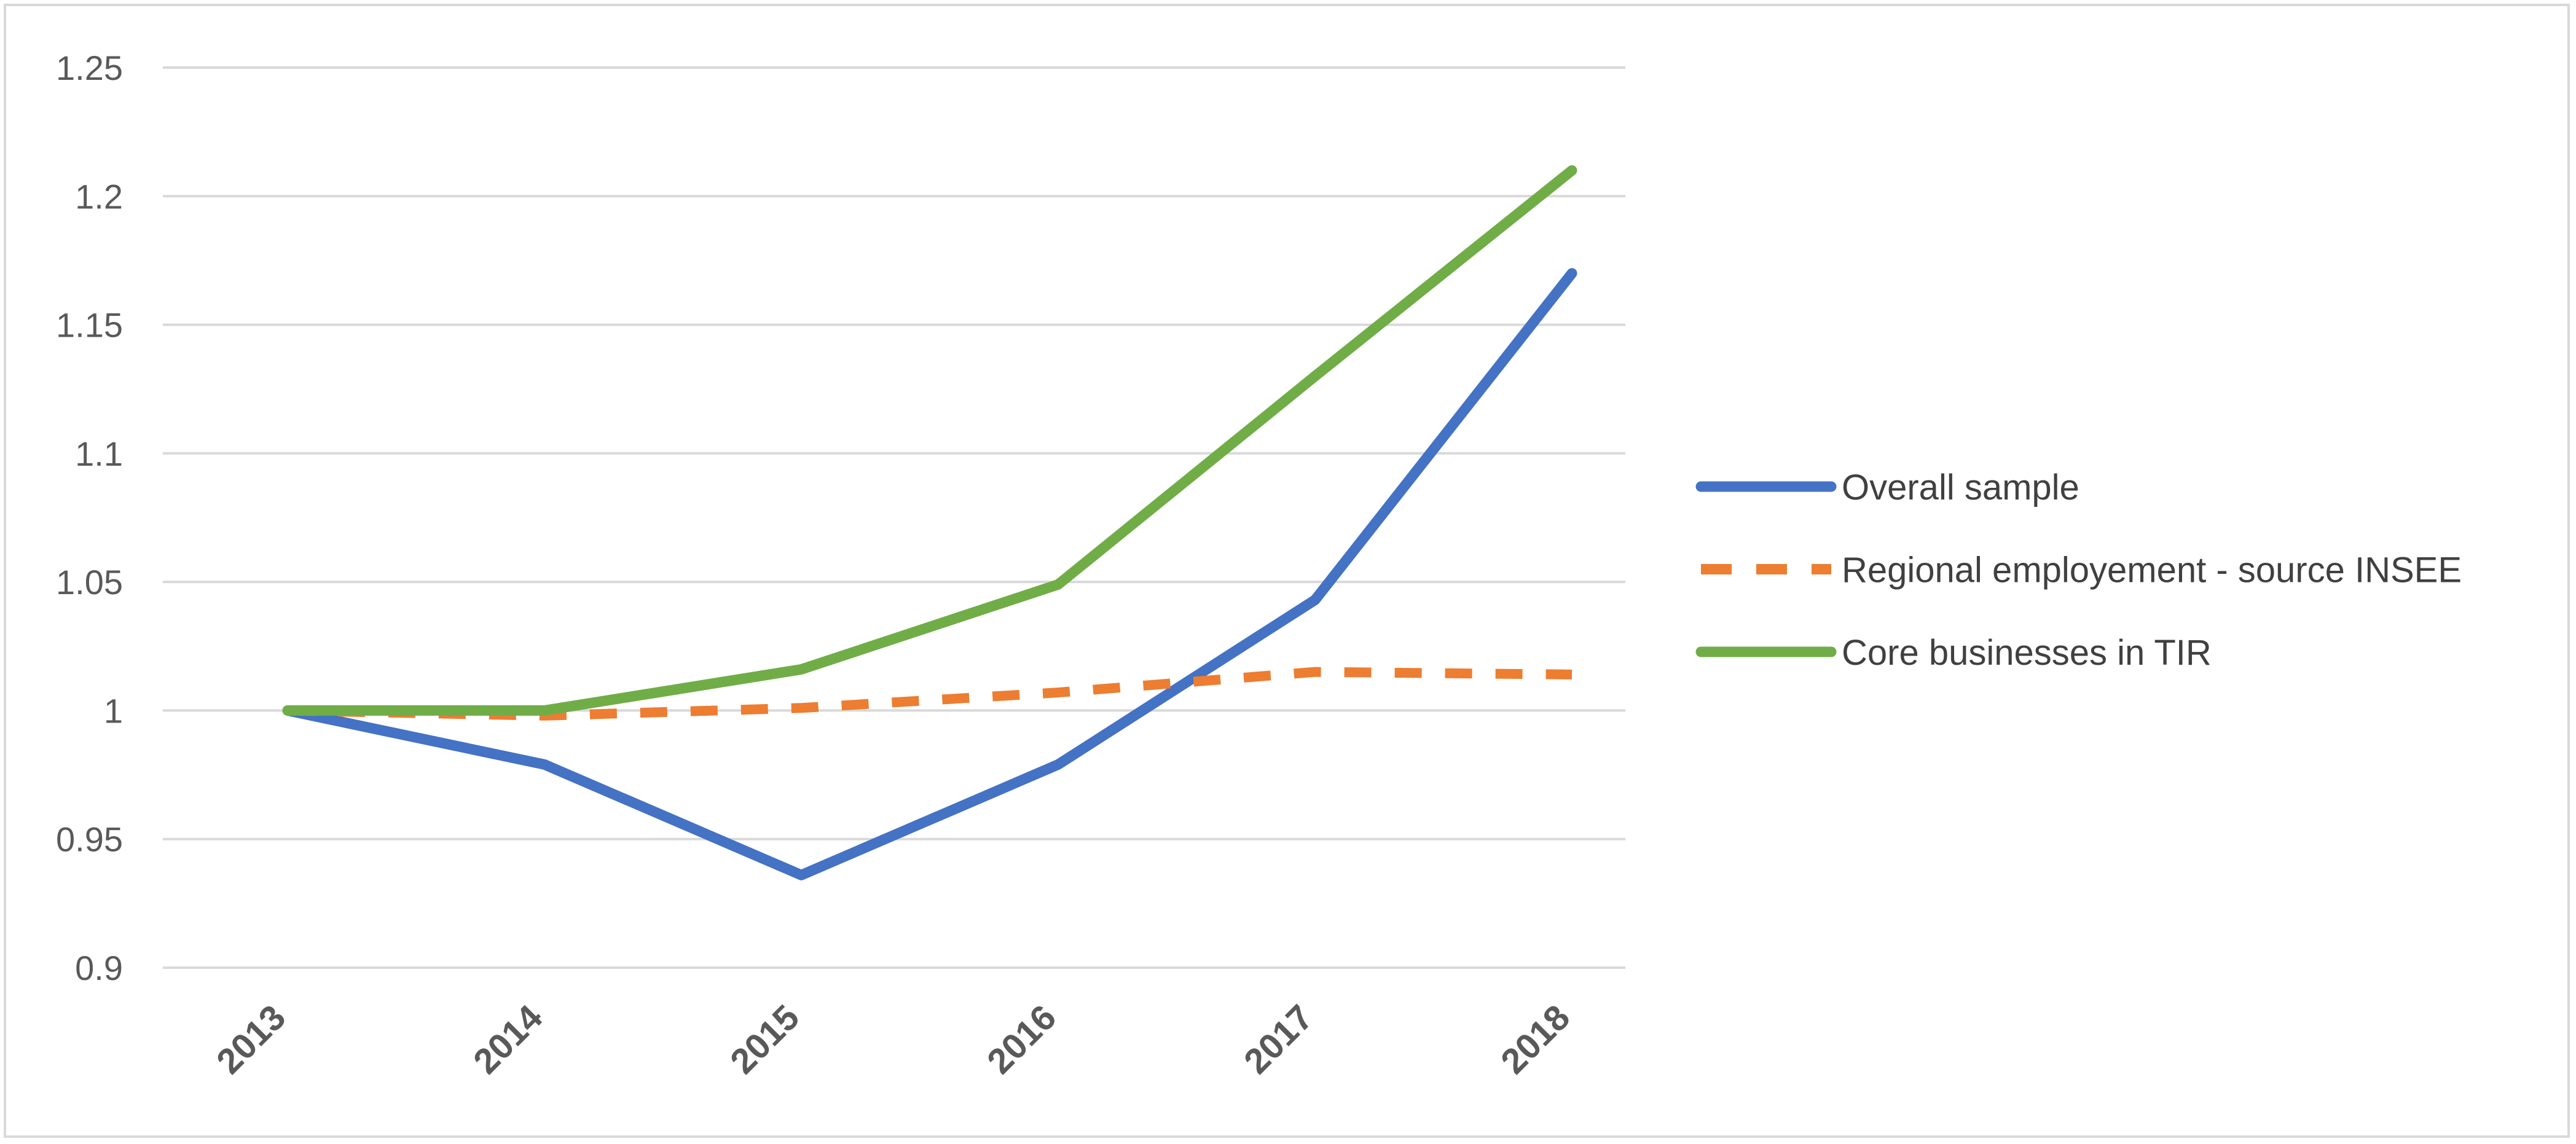 Image resolution: width=2576 pixels, height=1144 pixels. I want to click on legend-label-3: Core businesses in TIR, so click(2027, 653).